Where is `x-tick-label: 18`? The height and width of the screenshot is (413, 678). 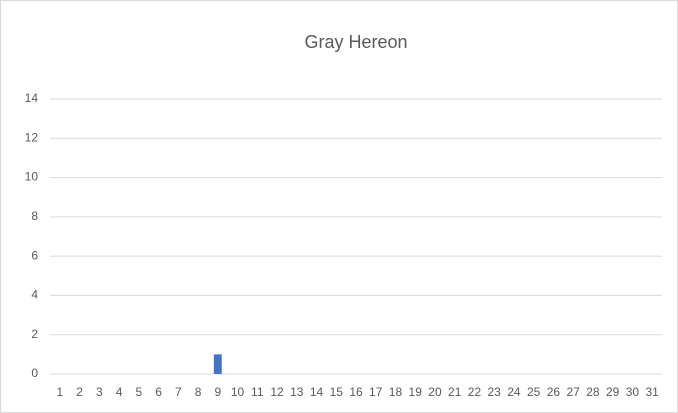
x-tick-label: 18 is located at coordinates (396, 392).